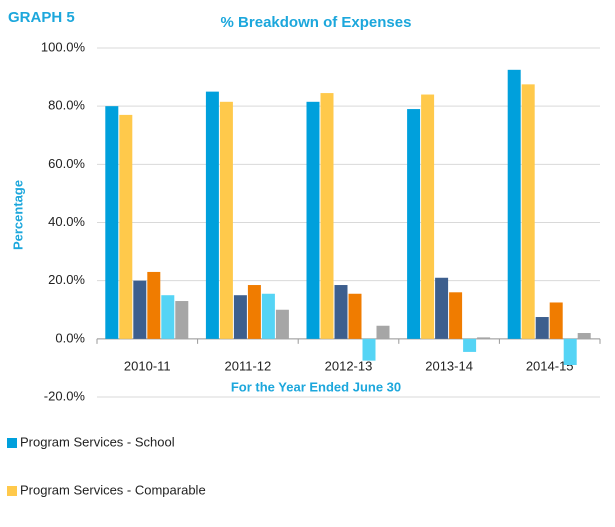 Image resolution: width=615 pixels, height=527 pixels. Describe the element at coordinates (316, 386) in the screenshot. I see `x-axis-label: For the Year Ended June 30` at that location.